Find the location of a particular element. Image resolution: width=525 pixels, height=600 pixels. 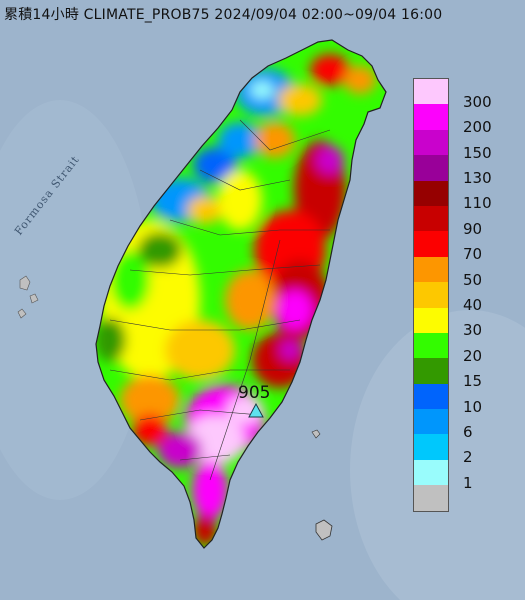

green-island is located at coordinates (316, 434).